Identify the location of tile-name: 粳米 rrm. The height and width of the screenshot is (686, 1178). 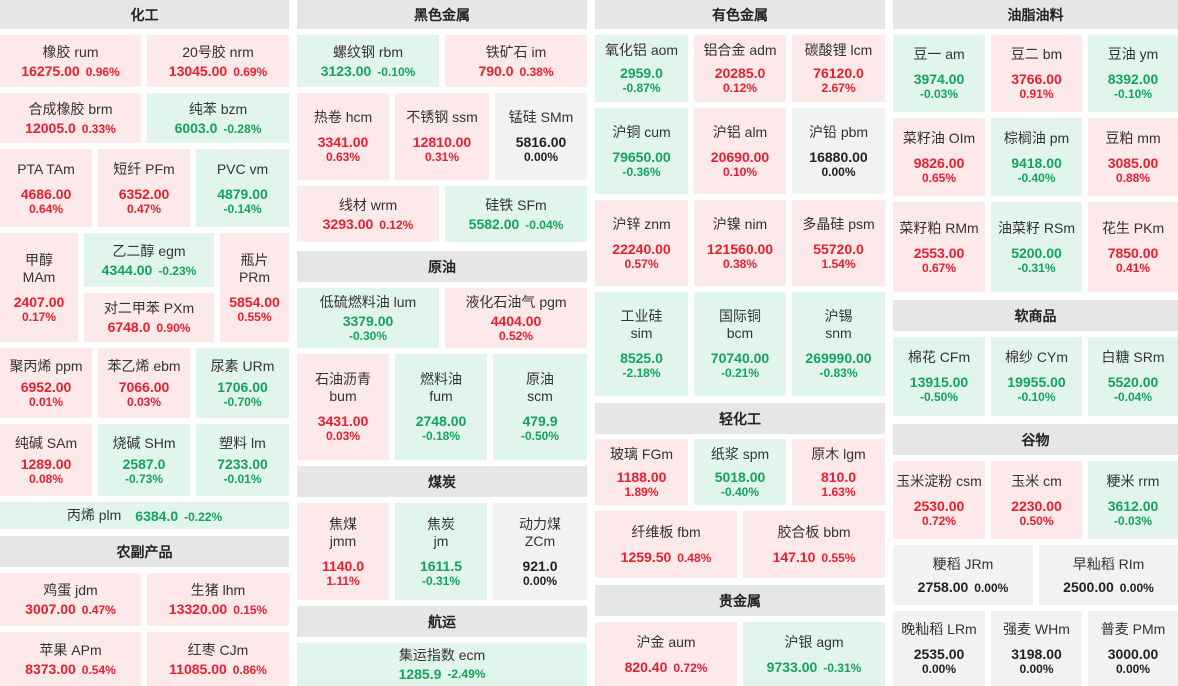
(1133, 480).